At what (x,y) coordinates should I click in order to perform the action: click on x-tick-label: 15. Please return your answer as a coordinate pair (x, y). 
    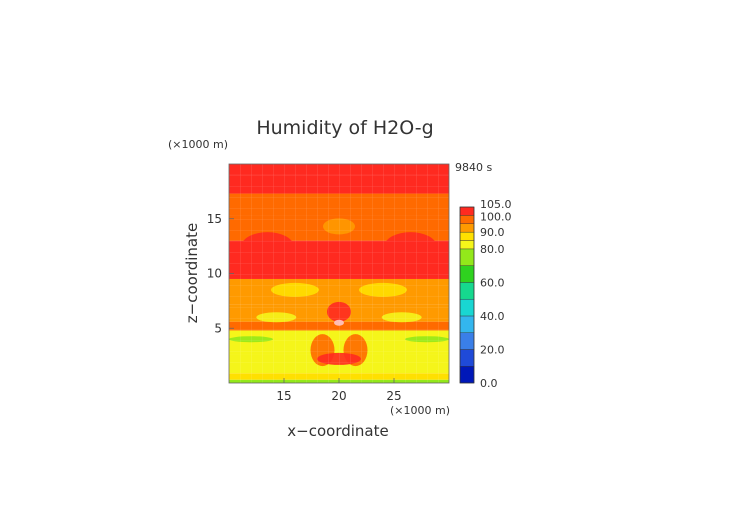
    Looking at the image, I should click on (283, 396).